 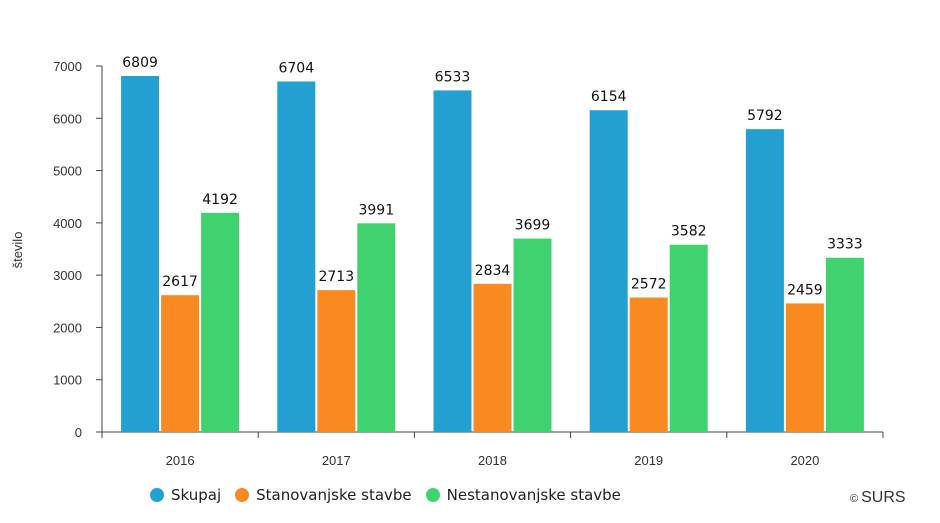 I want to click on legend-item-skupaj: Skupaj, so click(x=185, y=495).